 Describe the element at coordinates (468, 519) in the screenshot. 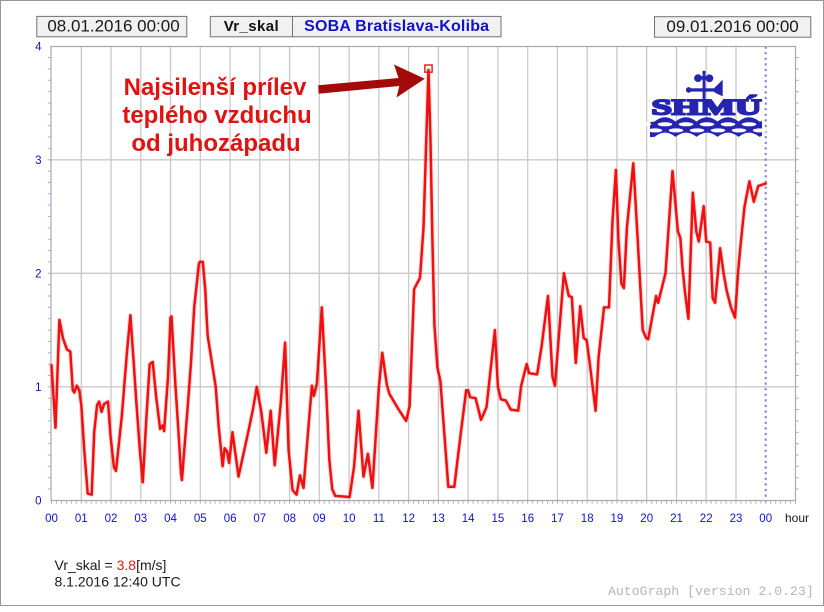

I see `svg-text: 14` at that location.